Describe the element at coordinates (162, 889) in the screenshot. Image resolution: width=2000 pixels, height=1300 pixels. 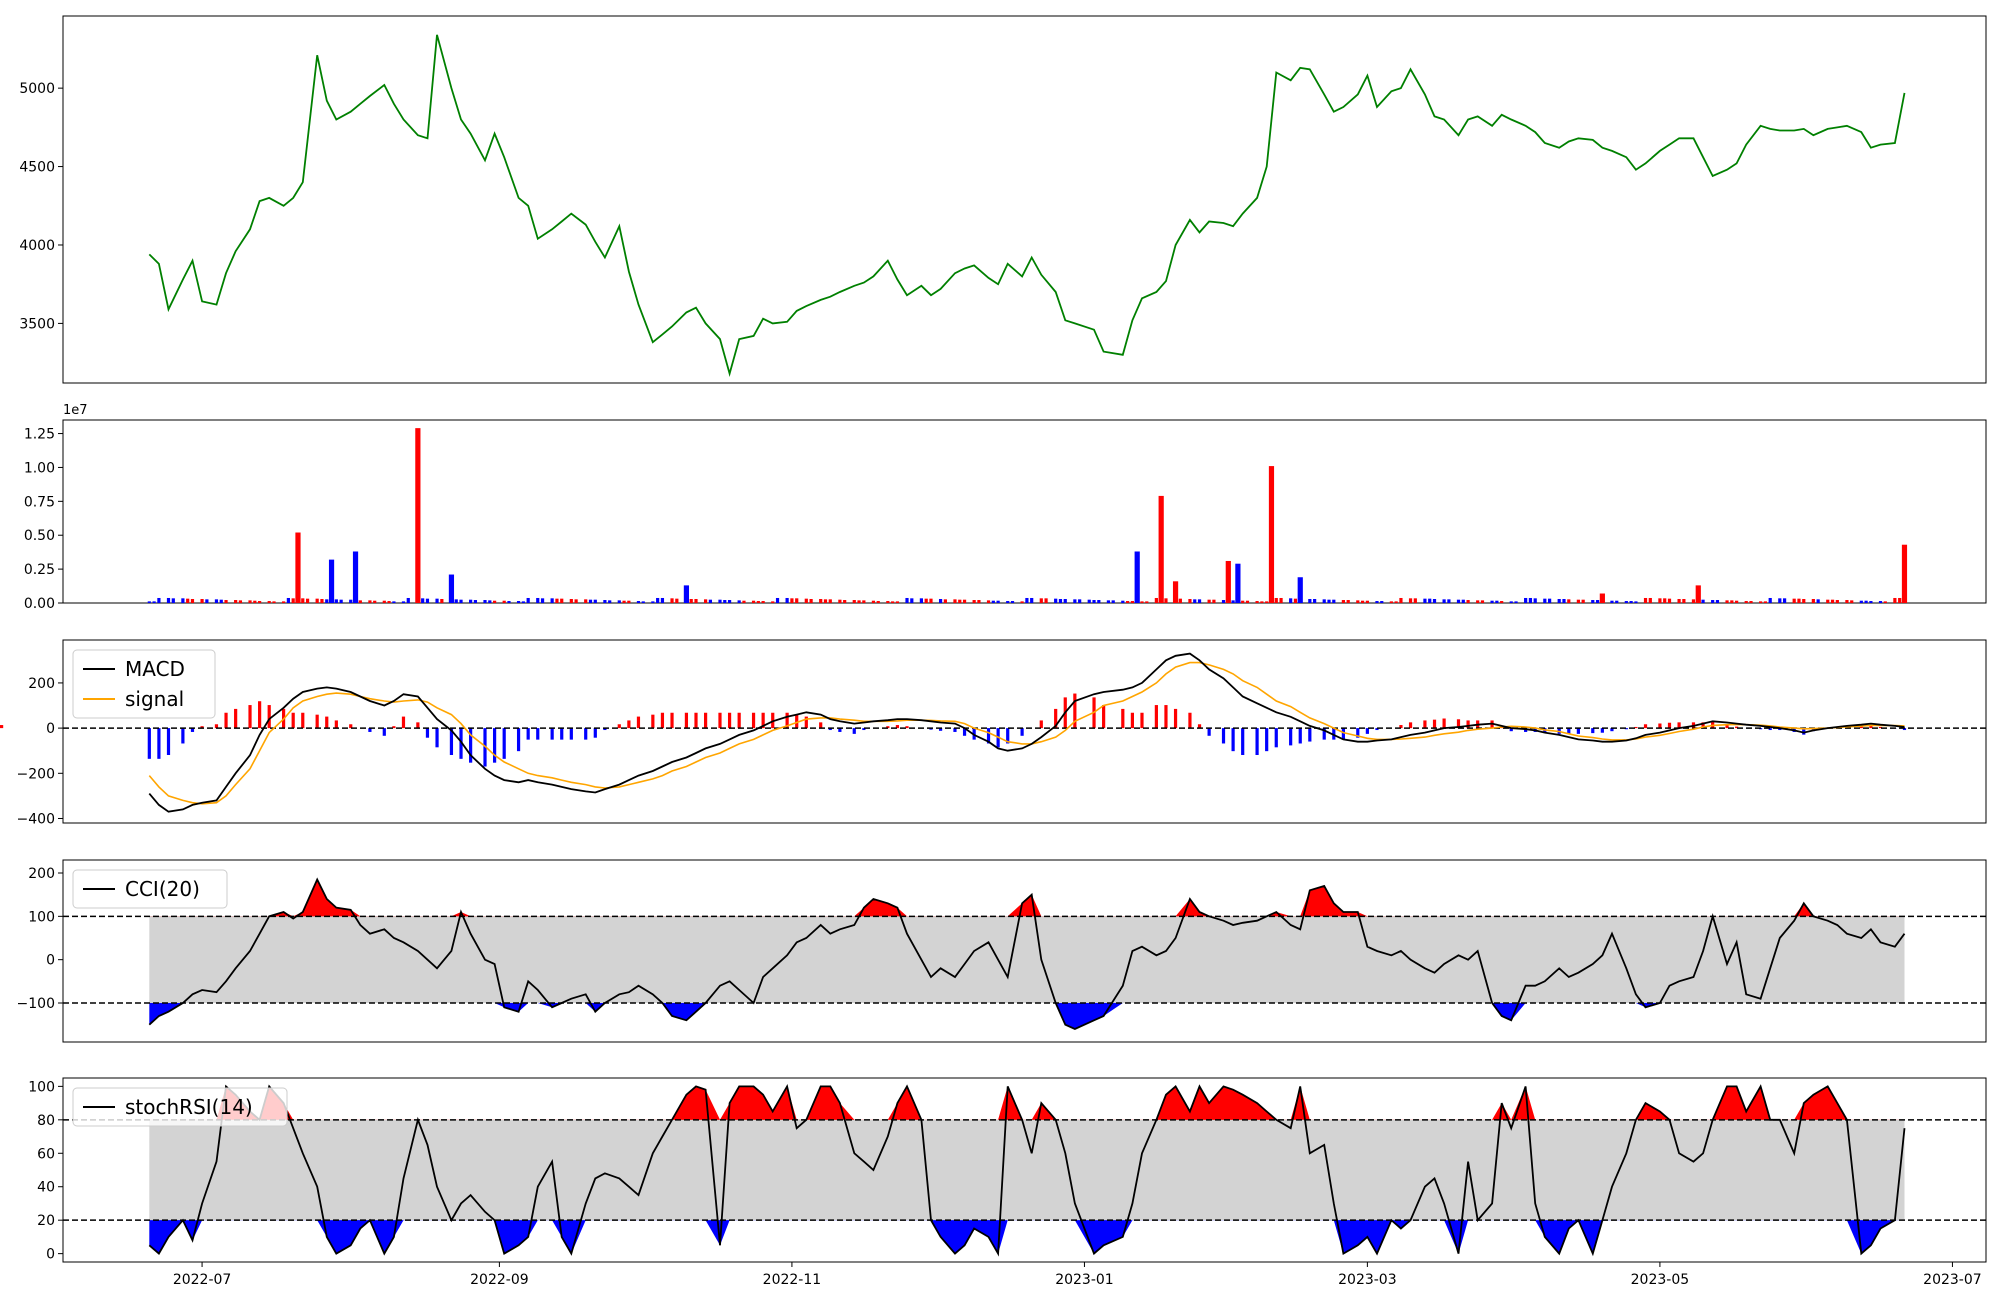
I see `legend-label: CCI(20)` at that location.